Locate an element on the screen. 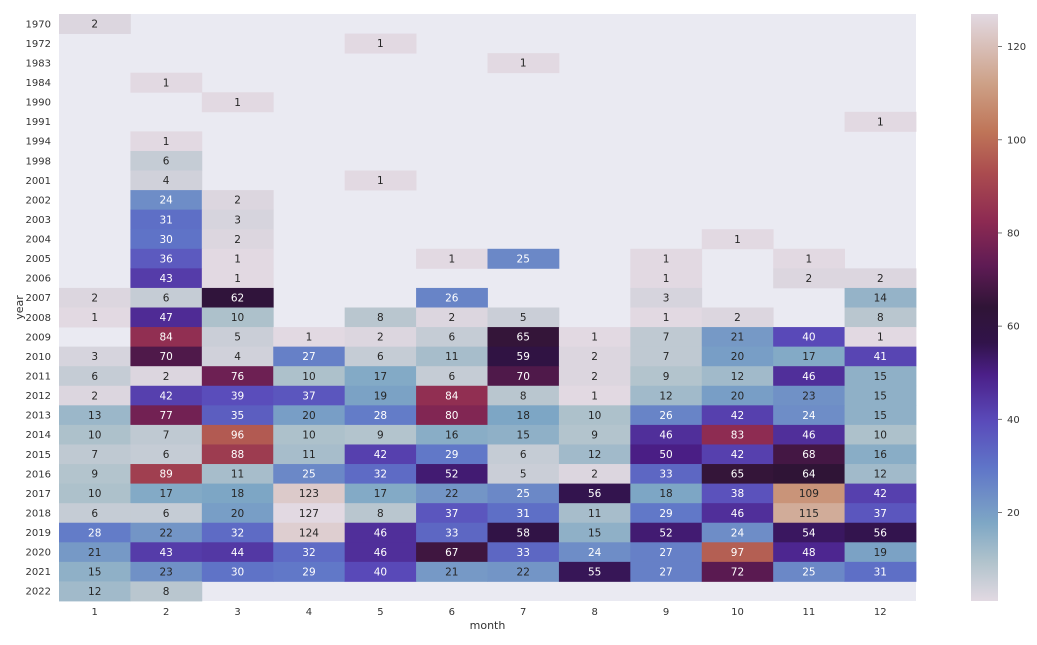 The width and height of the screenshot is (1037, 645). colorbar-tick-label: 20 is located at coordinates (1013, 513).